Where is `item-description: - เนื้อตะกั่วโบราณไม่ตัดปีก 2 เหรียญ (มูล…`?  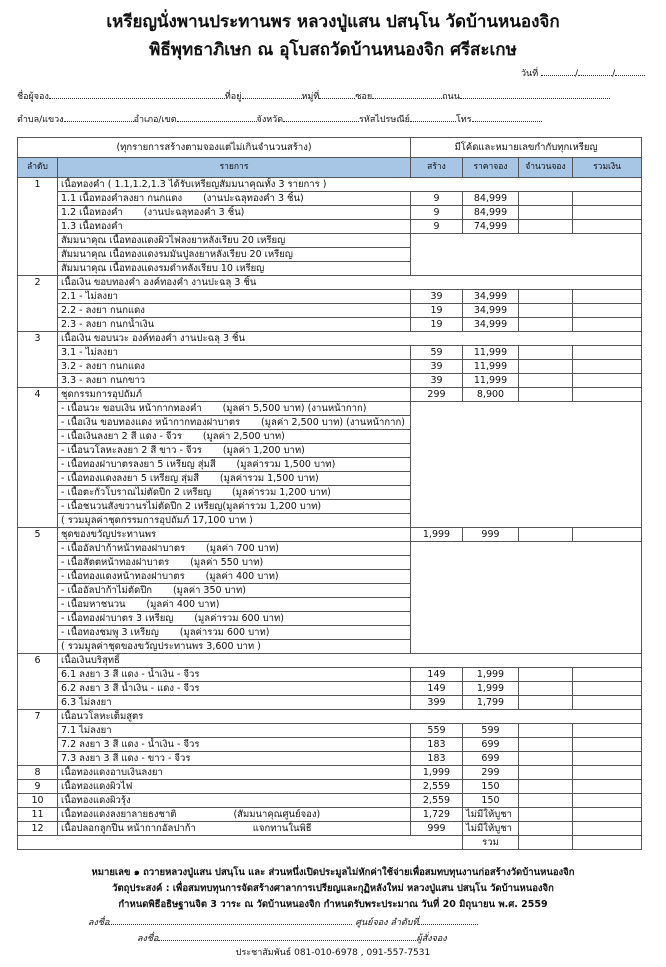 item-description: - เนื้อตะกั่วโบราณไม่ตัดปีก 2 เหรียญ (มูล… is located at coordinates (234, 492).